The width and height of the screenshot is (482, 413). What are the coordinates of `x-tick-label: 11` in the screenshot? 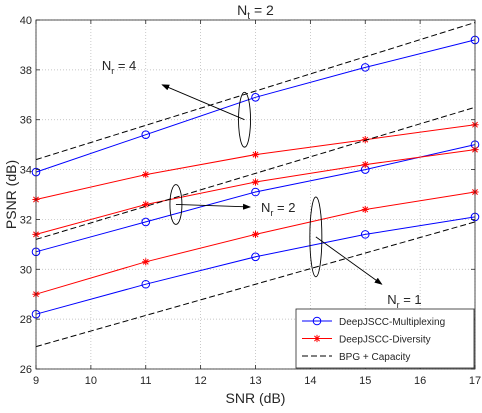 It's located at (145, 381).